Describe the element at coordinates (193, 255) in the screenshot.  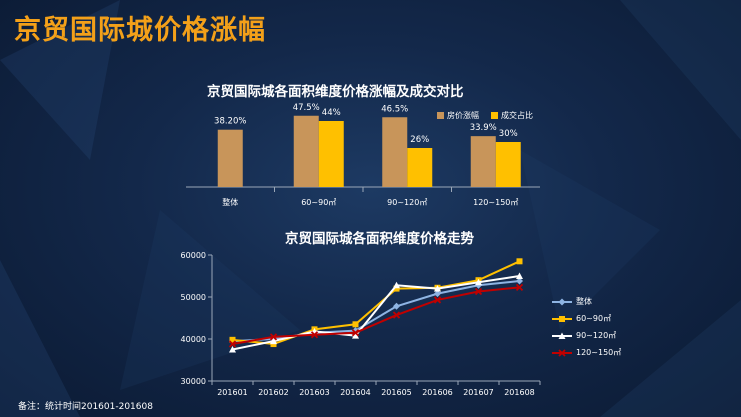
I see `line-y-tick-label: 60000` at that location.